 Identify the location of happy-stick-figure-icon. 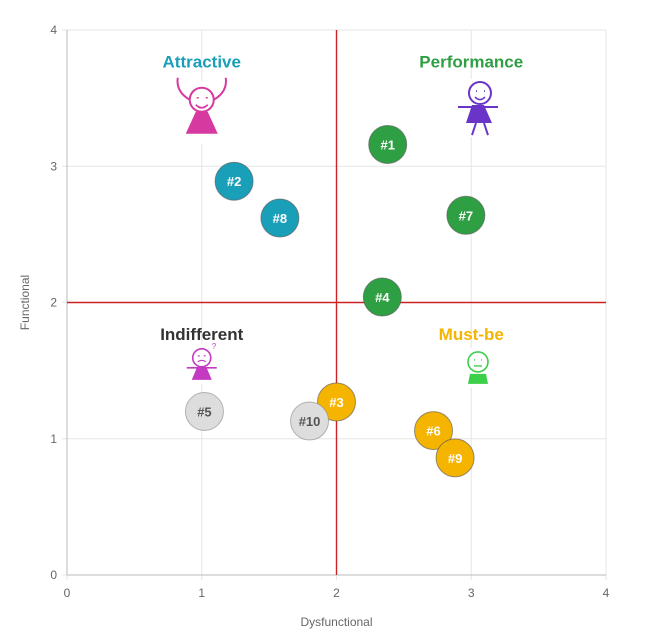
(477, 108).